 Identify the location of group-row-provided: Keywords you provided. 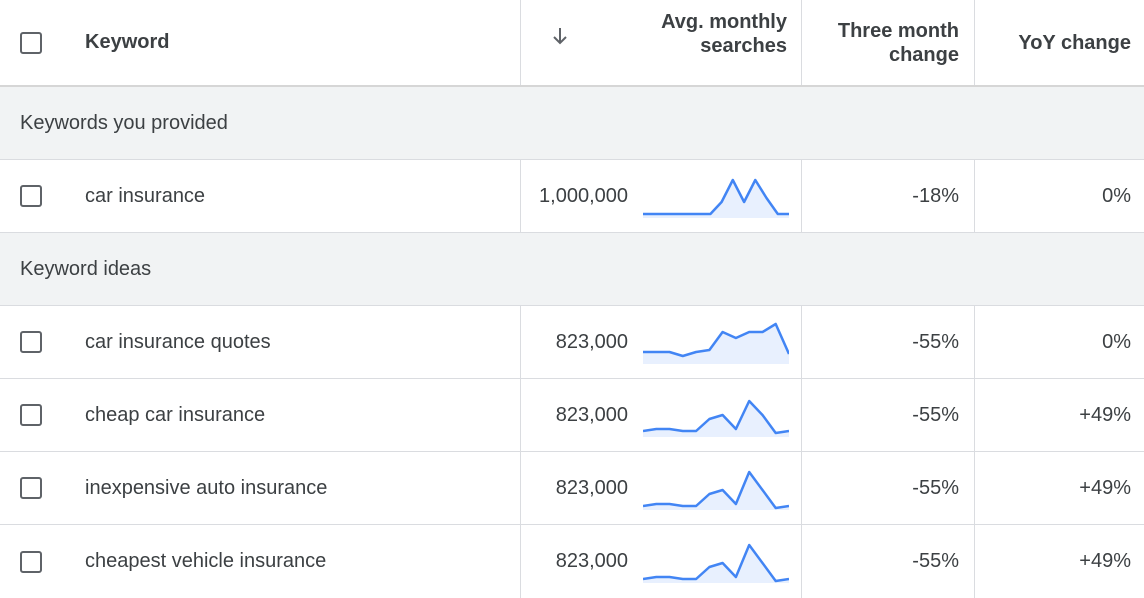
(572, 123).